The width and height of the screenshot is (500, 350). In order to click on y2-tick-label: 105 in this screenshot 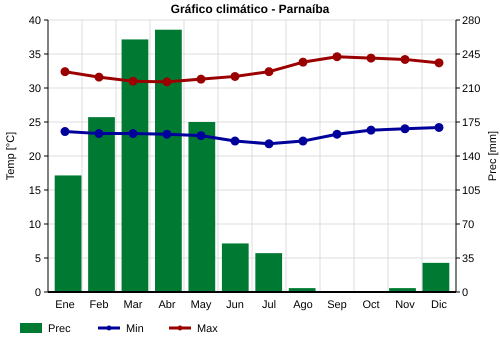, I will do `click(471, 190)`.